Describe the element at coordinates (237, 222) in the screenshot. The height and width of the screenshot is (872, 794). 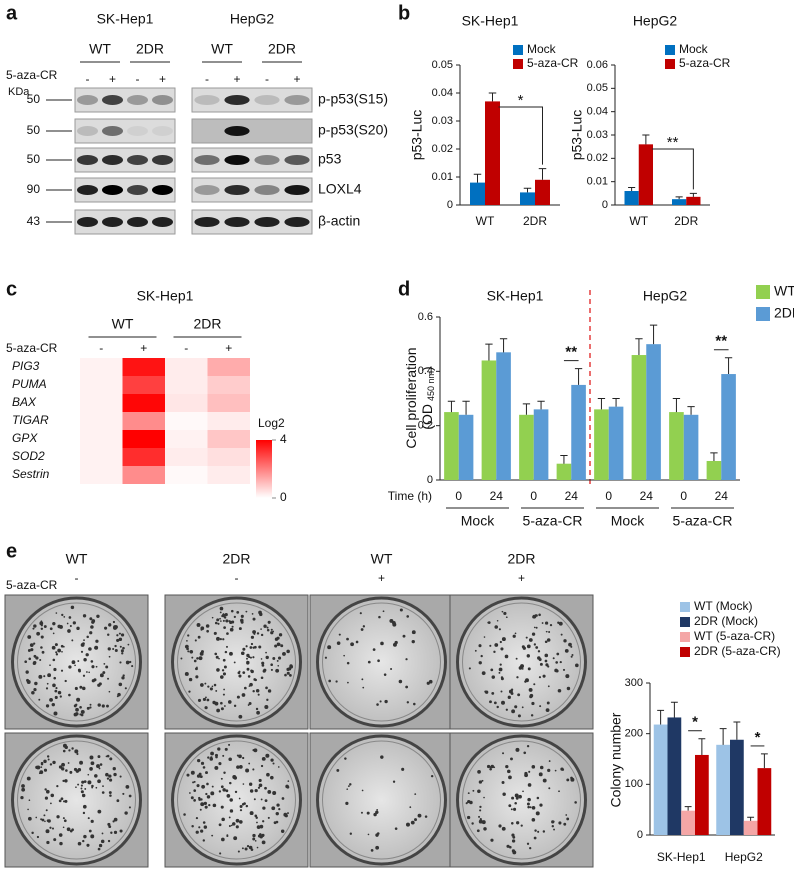
I see `band` at that location.